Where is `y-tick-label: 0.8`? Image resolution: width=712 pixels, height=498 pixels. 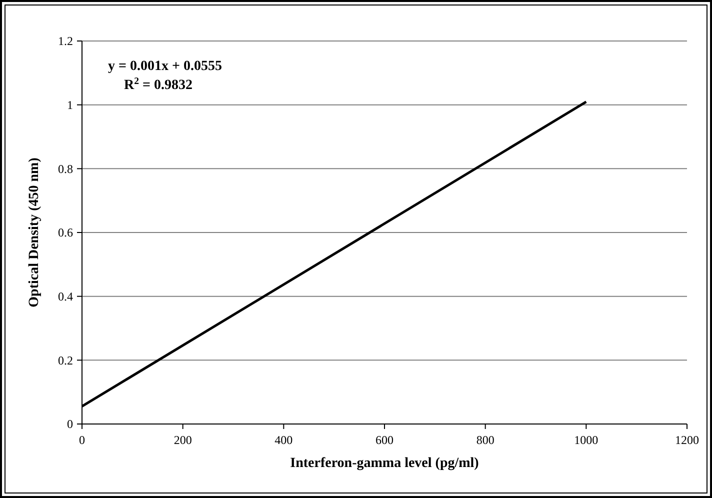 y-tick-label: 0.8 is located at coordinates (65, 169).